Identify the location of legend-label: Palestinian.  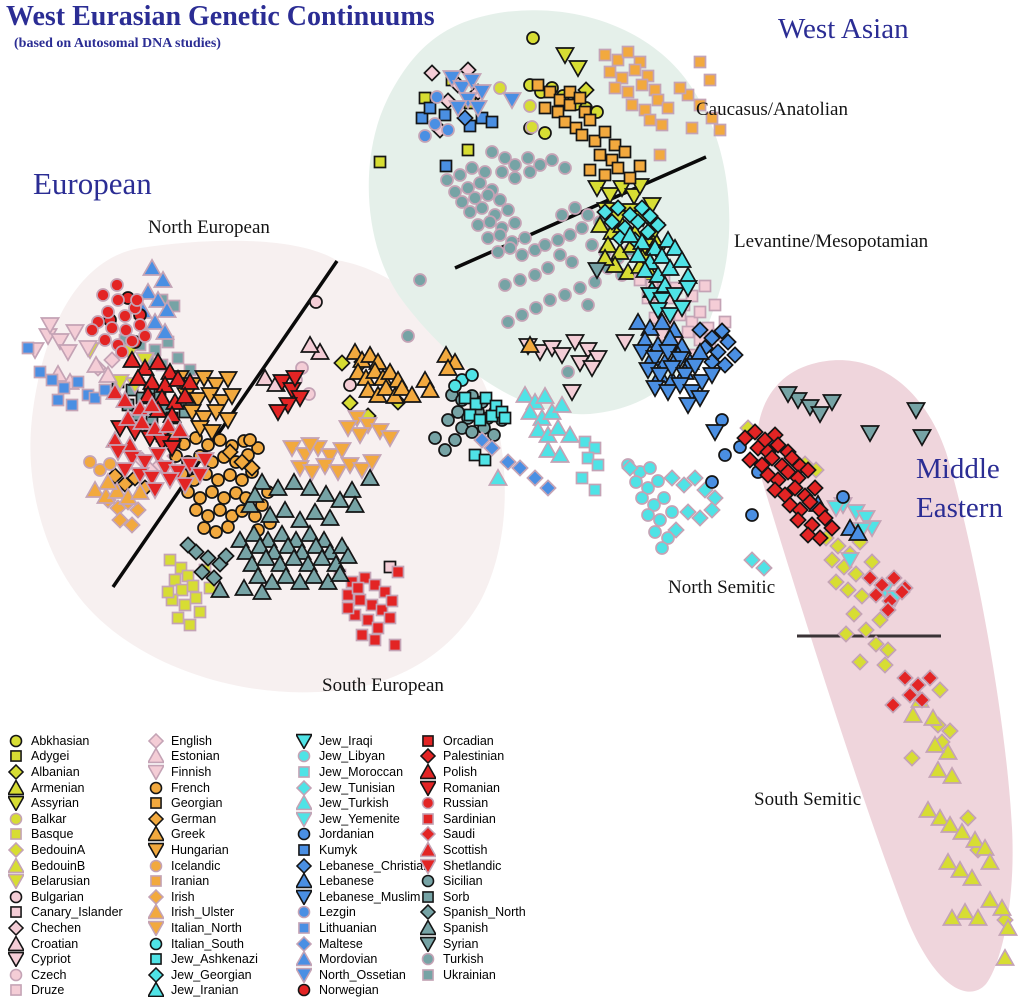
(474, 756).